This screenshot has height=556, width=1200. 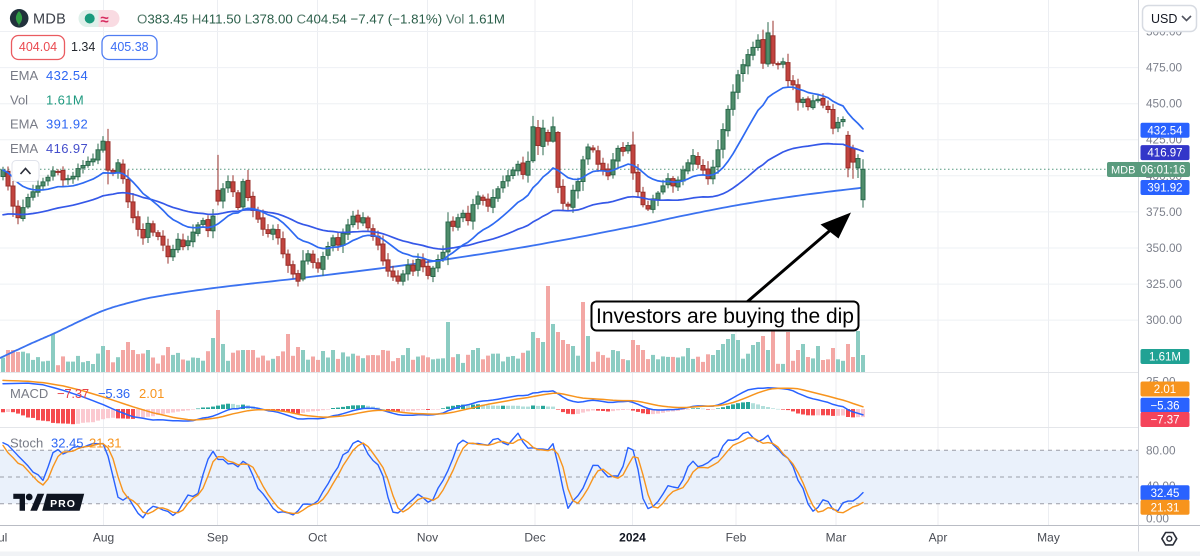 I want to click on svg-text: Investors are buying the dip, so click(x=725, y=316).